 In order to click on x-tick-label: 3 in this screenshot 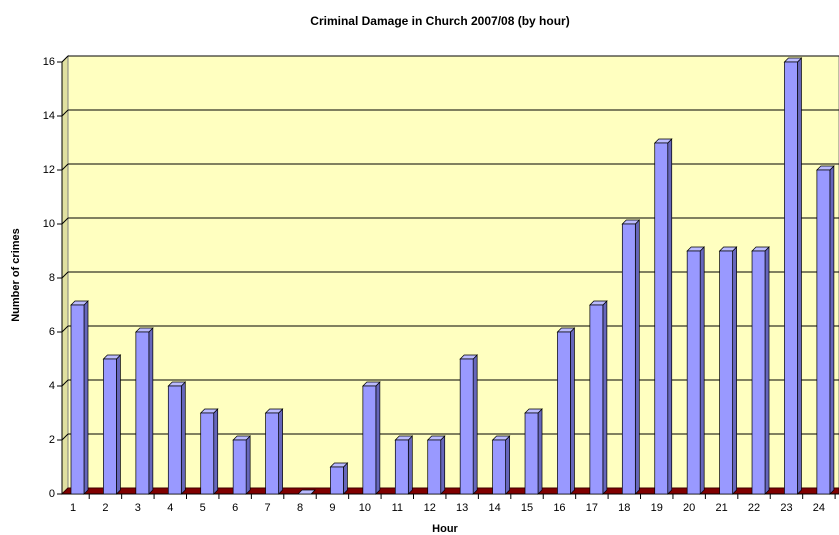, I will do `click(138, 508)`.